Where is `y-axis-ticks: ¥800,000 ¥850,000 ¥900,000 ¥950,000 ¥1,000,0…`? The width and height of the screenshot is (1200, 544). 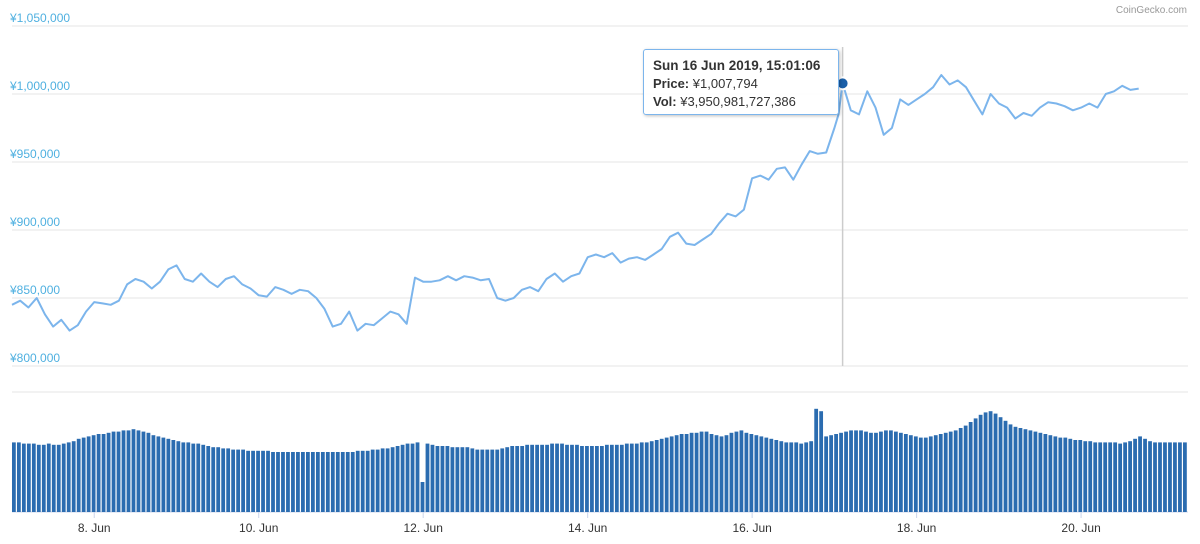
y-axis-ticks: ¥800,000 ¥850,000 ¥900,000 ¥950,000 ¥1,000,0… is located at coordinates (39, 188).